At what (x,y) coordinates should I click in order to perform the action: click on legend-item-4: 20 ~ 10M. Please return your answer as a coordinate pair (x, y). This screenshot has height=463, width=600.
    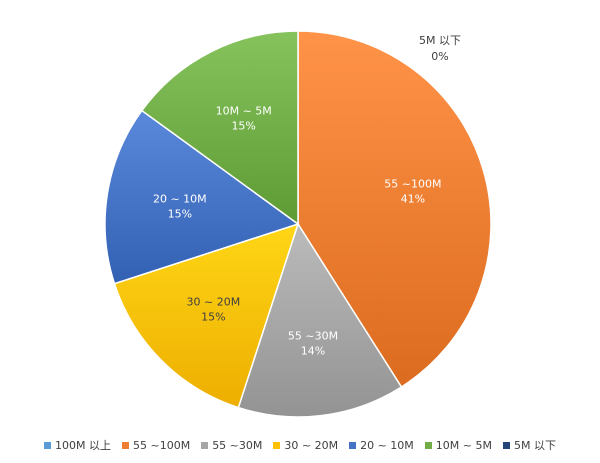
    Looking at the image, I should click on (381, 445).